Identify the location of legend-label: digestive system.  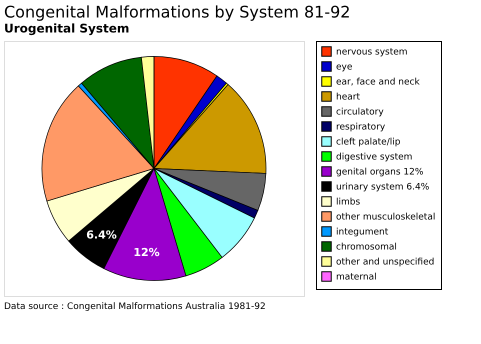
(374, 157).